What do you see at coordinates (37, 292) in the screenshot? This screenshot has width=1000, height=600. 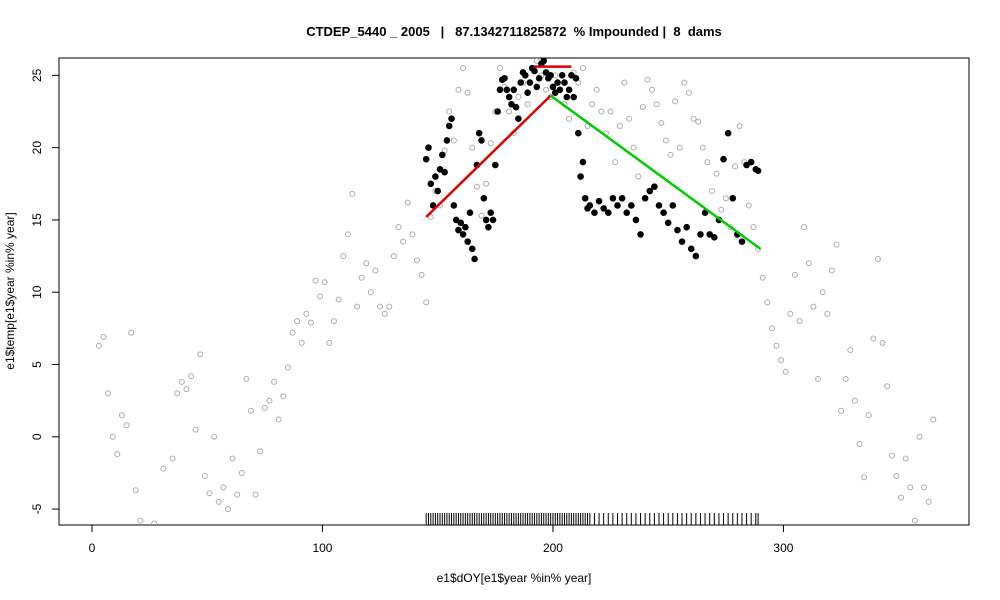 I see `y-tick-label: 10` at bounding box center [37, 292].